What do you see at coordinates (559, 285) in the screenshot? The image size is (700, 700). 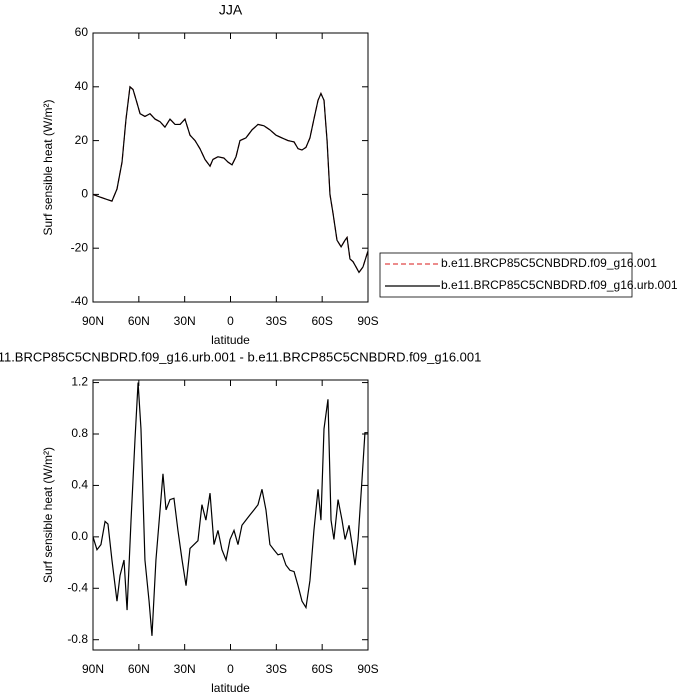 I see `legend-label: b.e11.BRCP85C5CNBDRD.f09_g16.urb.001` at bounding box center [559, 285].